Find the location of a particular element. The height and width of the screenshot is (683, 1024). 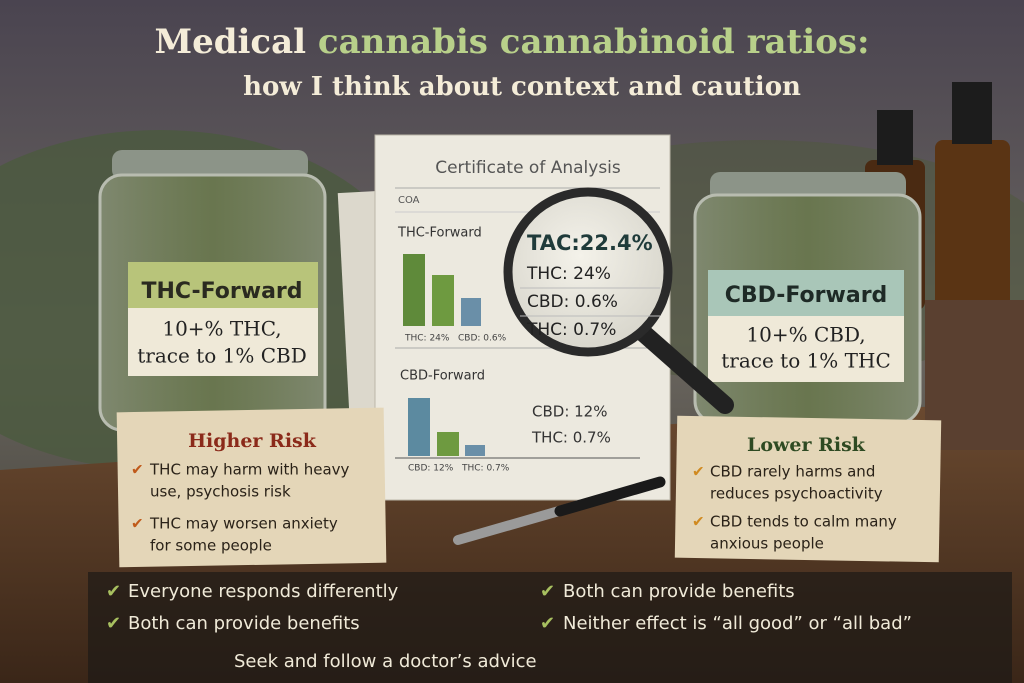

jar-label: CBD-Forward is located at coordinates (806, 295).